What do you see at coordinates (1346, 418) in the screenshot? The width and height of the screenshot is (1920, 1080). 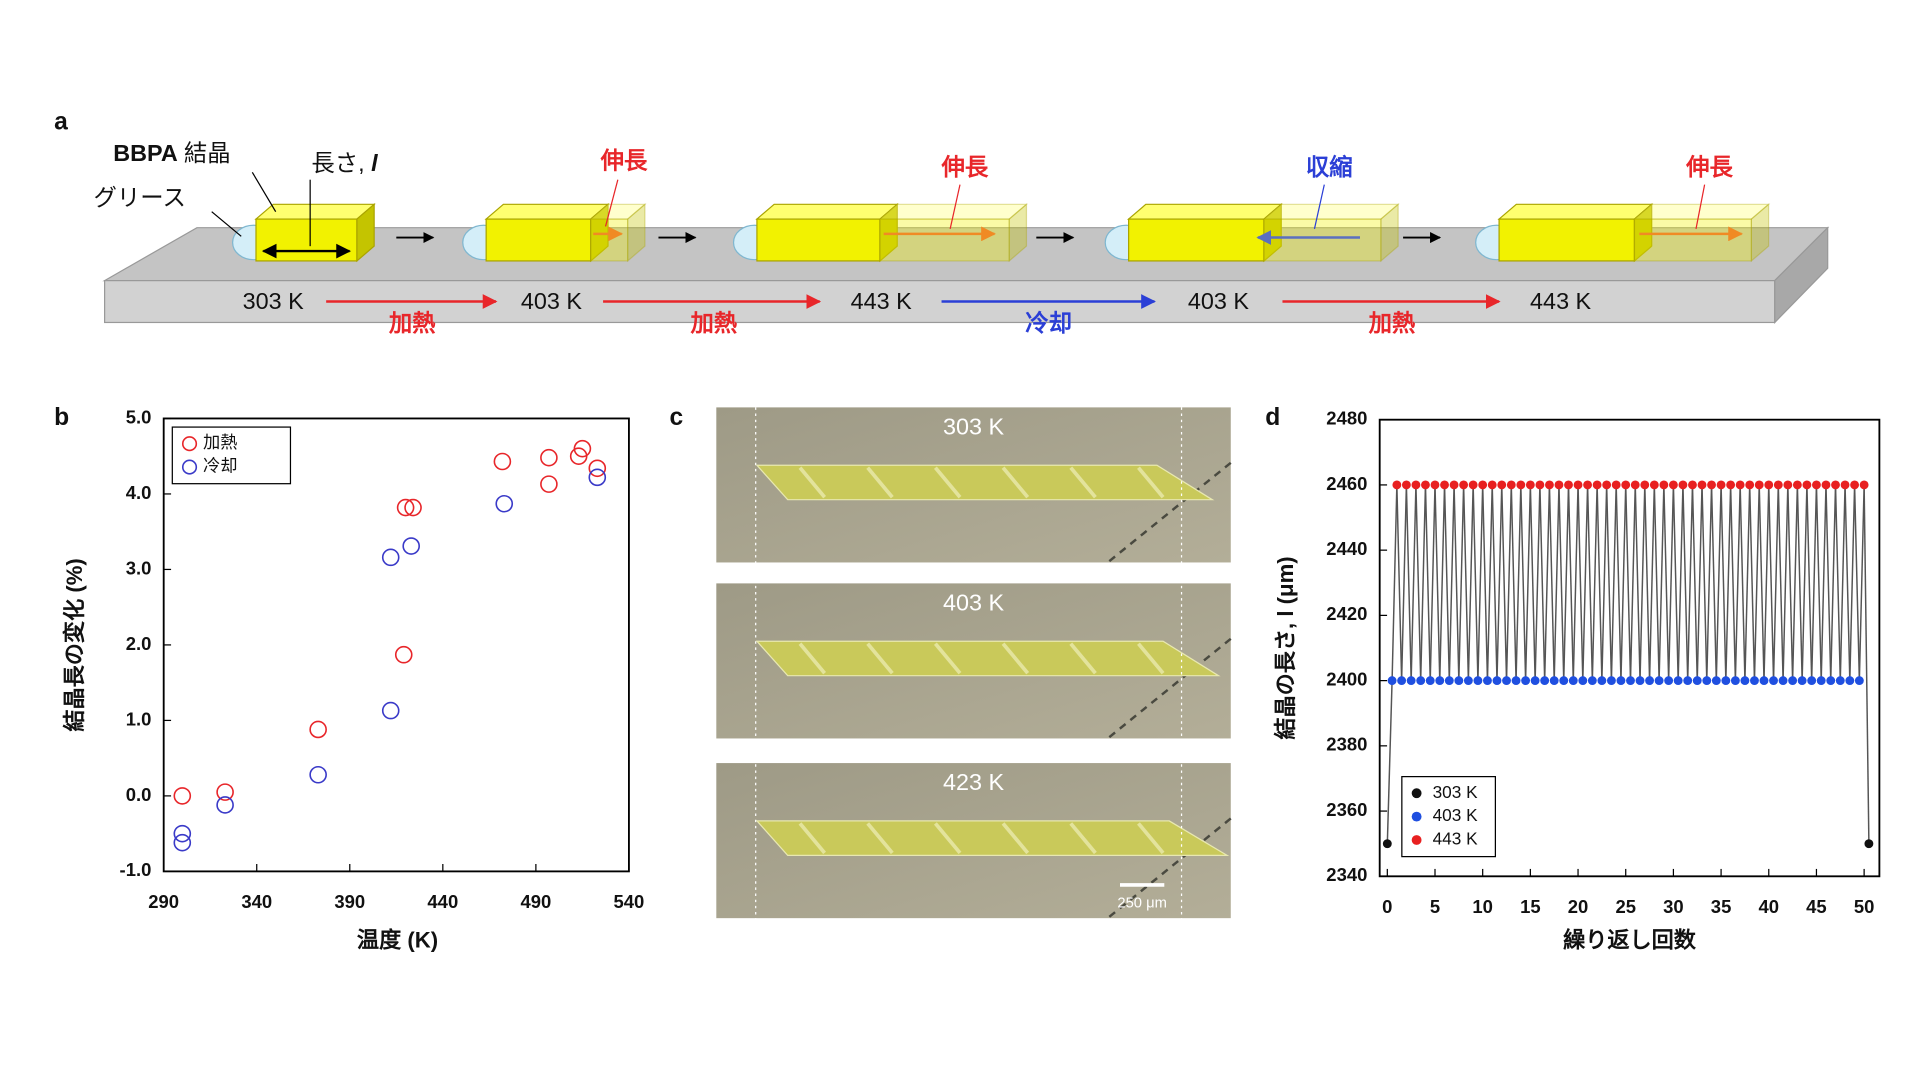 I see `y-tick-label: 2480` at bounding box center [1346, 418].